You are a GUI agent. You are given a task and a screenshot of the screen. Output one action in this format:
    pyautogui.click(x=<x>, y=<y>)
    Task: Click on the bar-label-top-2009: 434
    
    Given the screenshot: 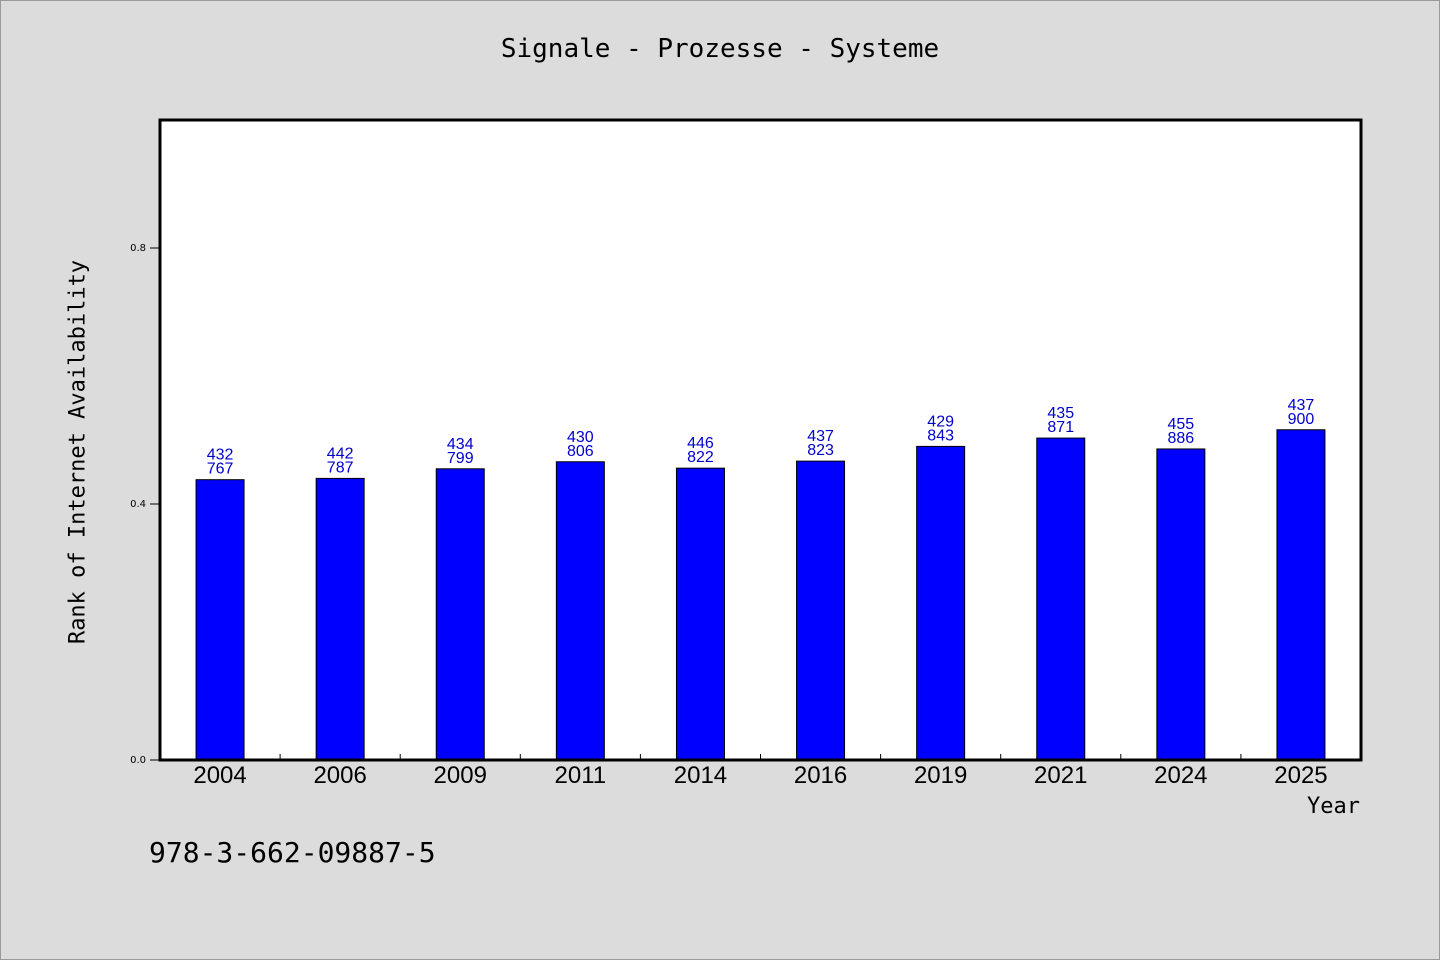 What is the action you would take?
    pyautogui.click(x=460, y=444)
    